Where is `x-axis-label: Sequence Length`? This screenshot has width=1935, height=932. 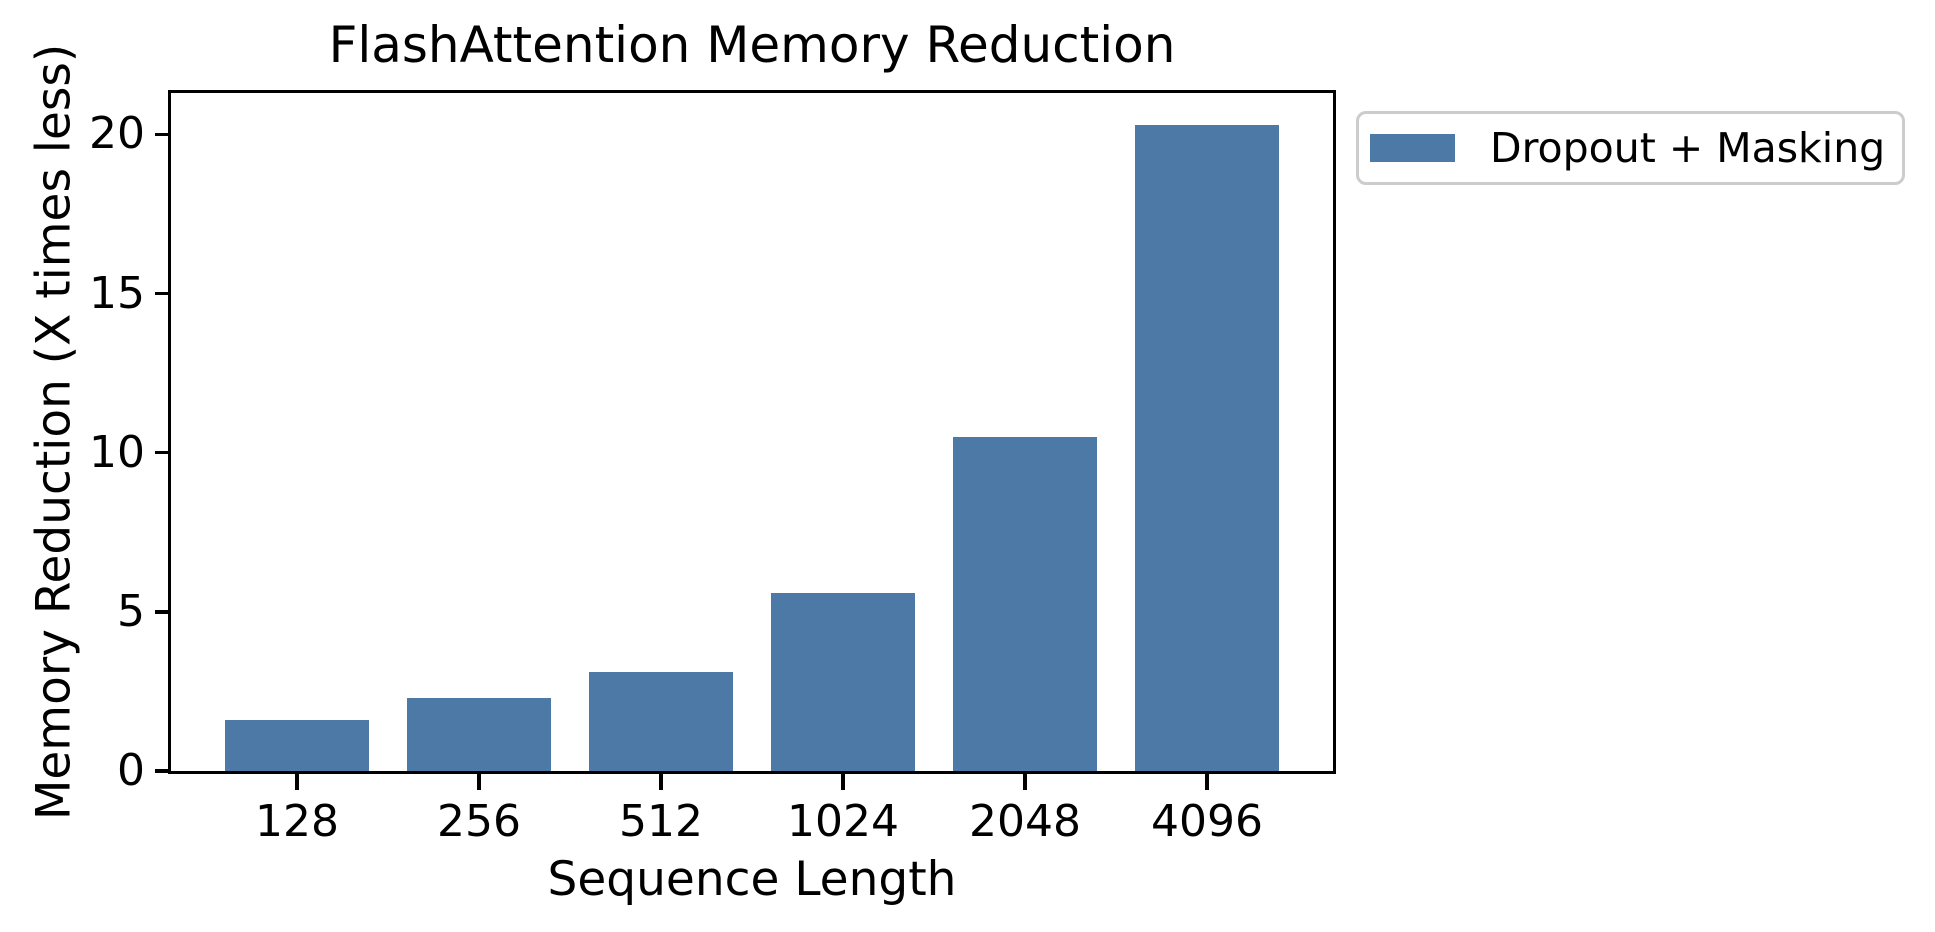 x-axis-label: Sequence Length is located at coordinates (752, 879).